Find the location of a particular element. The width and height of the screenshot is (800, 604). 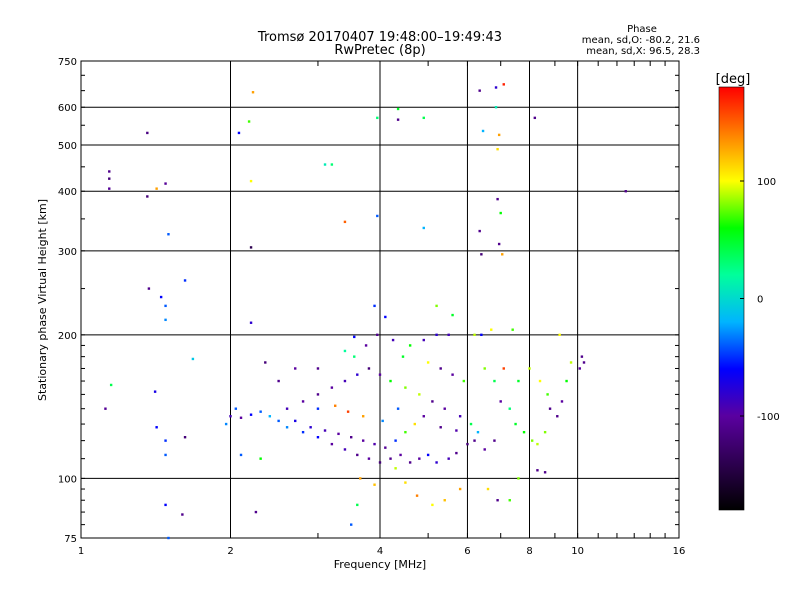

colorbar-unit-label: [deg] is located at coordinates (733, 79).